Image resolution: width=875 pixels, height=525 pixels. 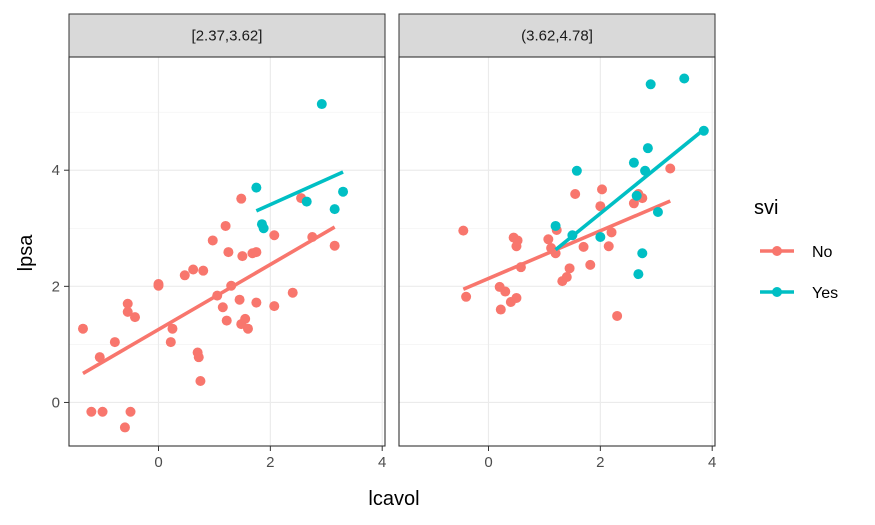 I want to click on strip-label: (3.62,4.78], so click(x=557, y=36).